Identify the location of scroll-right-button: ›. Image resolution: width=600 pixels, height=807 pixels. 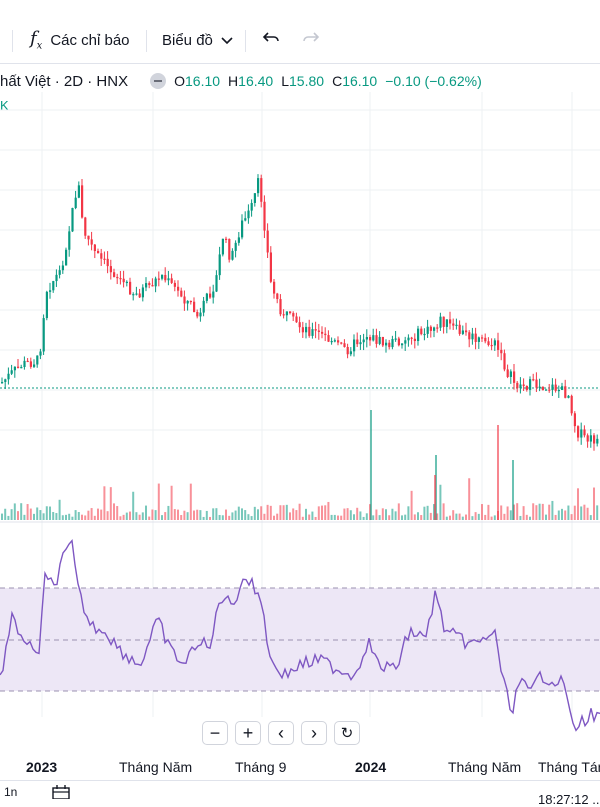
(314, 733).